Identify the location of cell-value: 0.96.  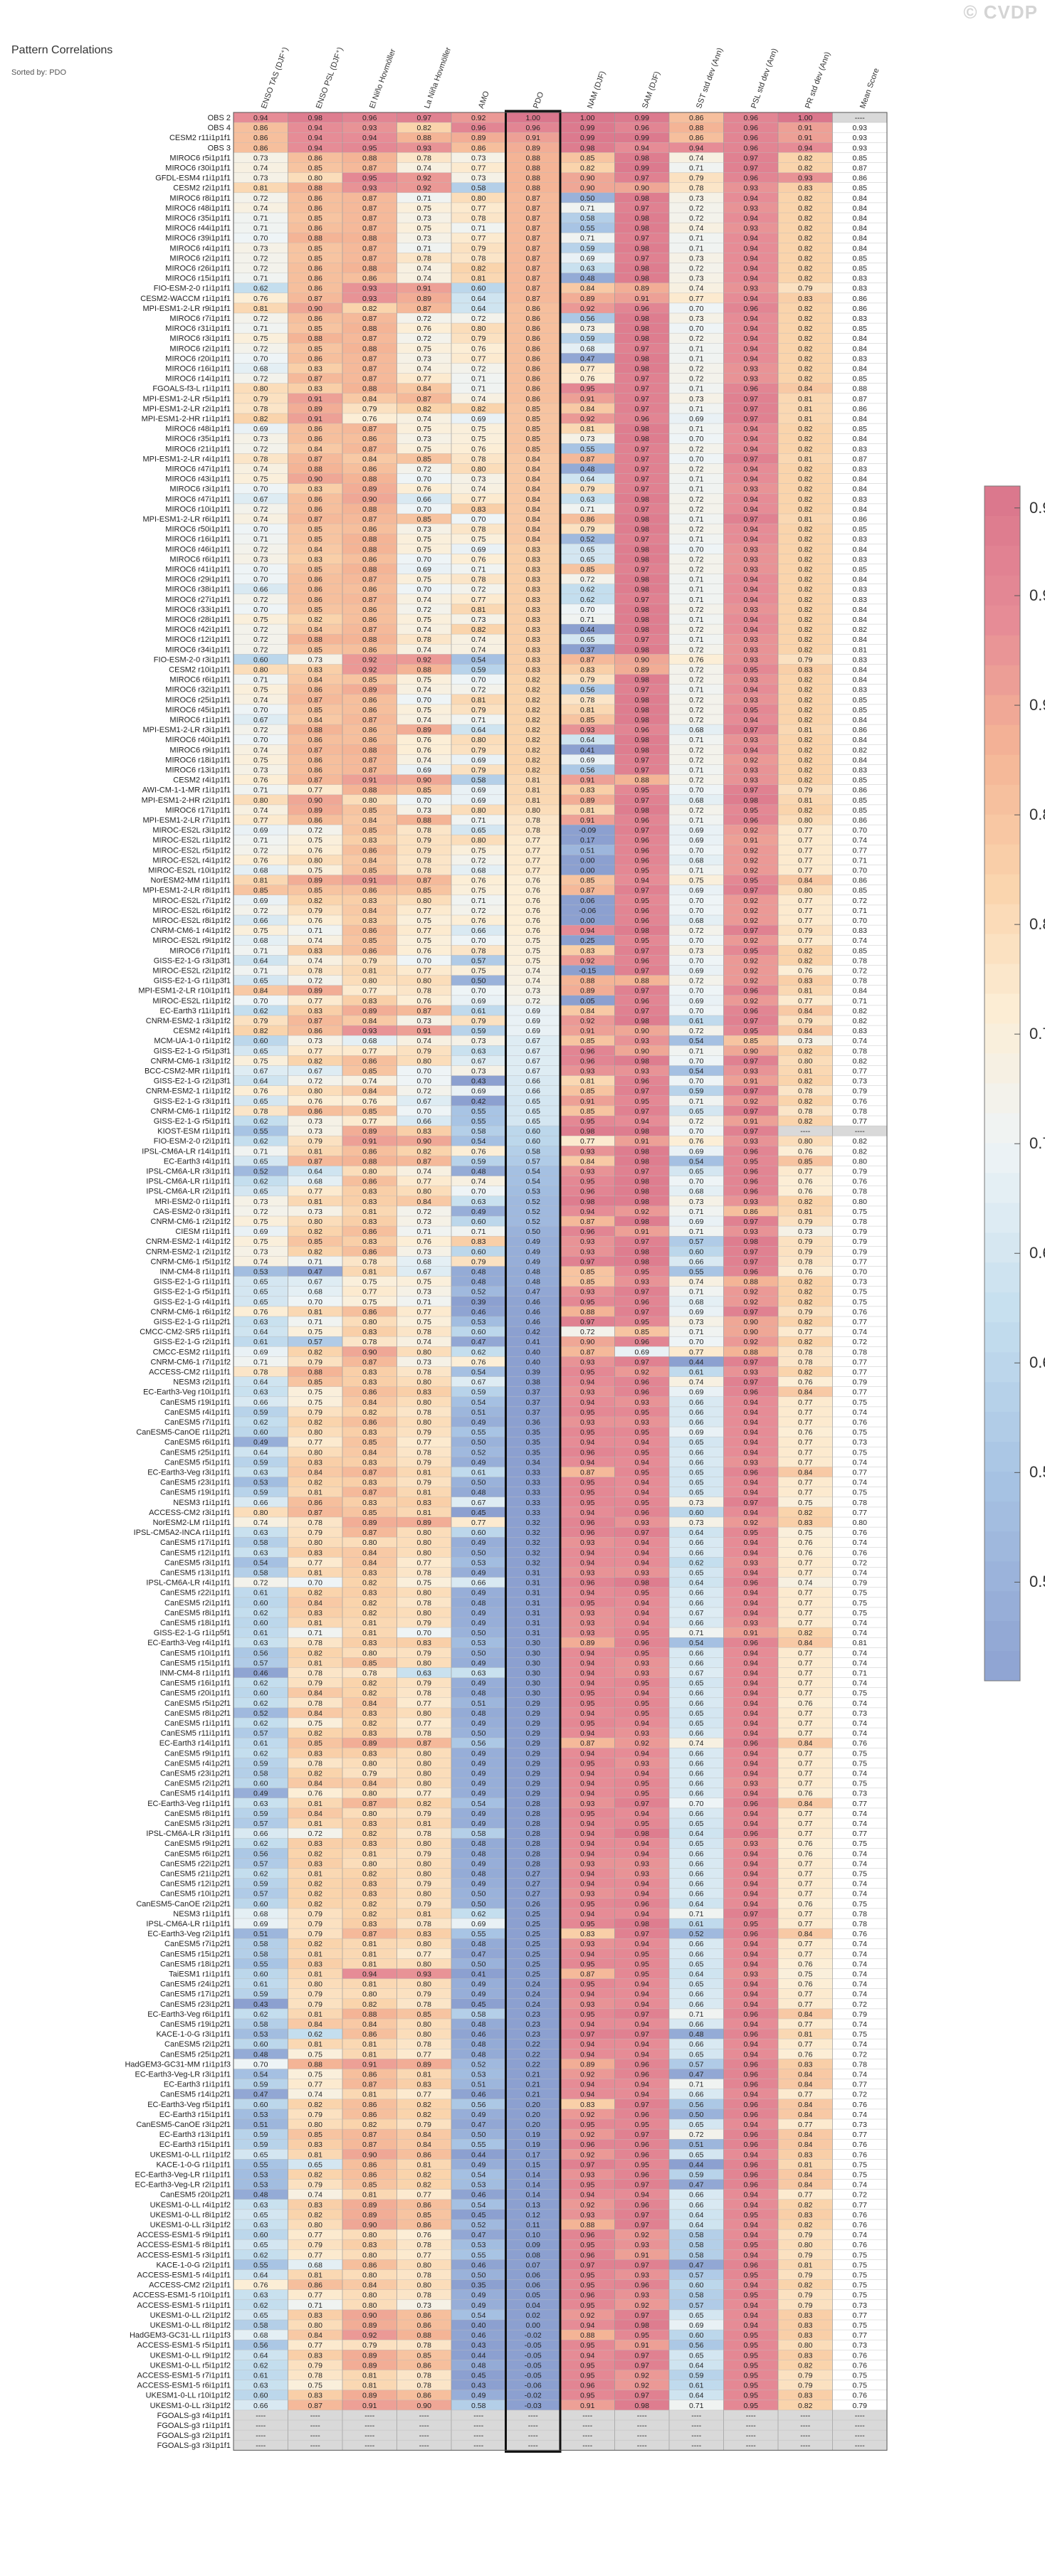
(587, 1523).